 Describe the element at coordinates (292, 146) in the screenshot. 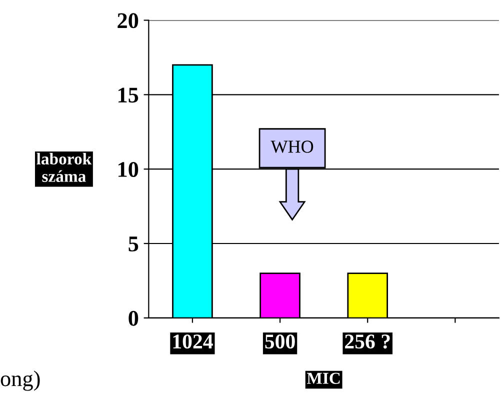

I see `annotation: WHO` at that location.